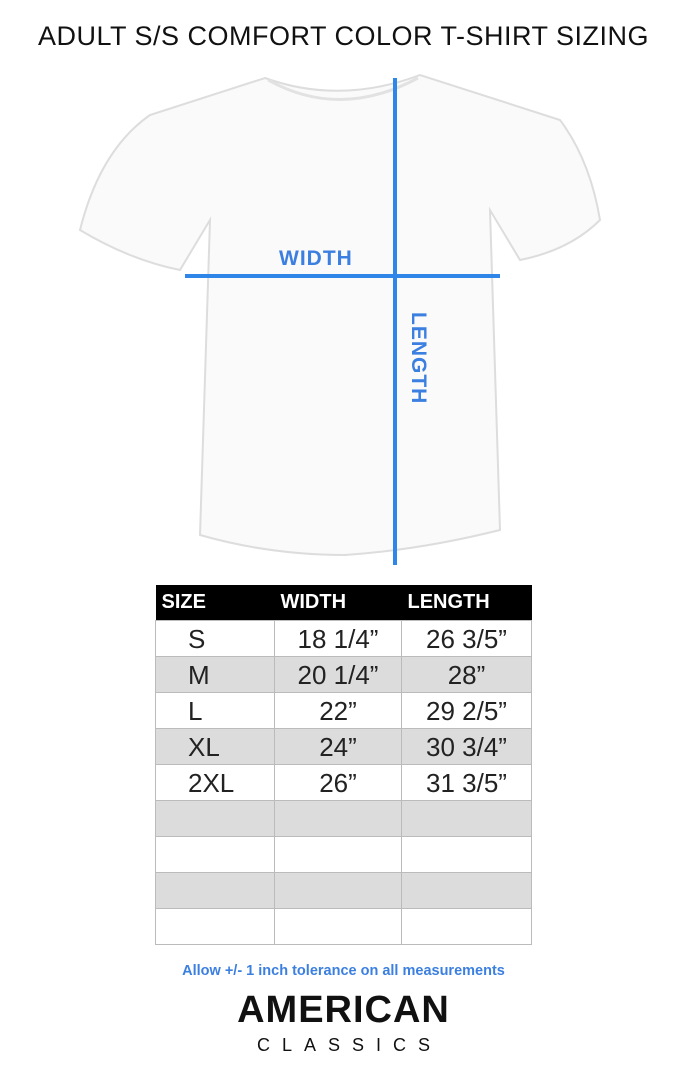  What do you see at coordinates (215, 674) in the screenshot?
I see `size-cell: M` at bounding box center [215, 674].